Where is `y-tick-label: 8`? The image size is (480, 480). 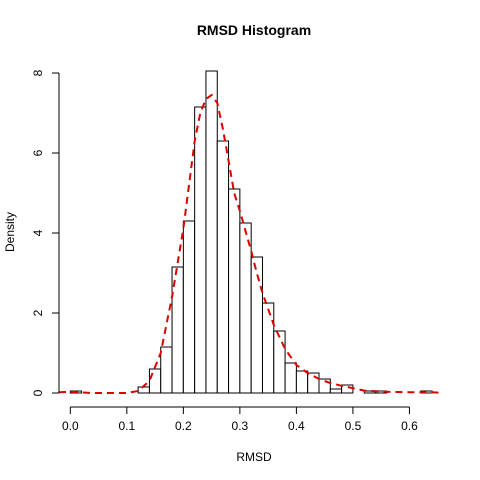 y-tick-label: 8 is located at coordinates (38, 72).